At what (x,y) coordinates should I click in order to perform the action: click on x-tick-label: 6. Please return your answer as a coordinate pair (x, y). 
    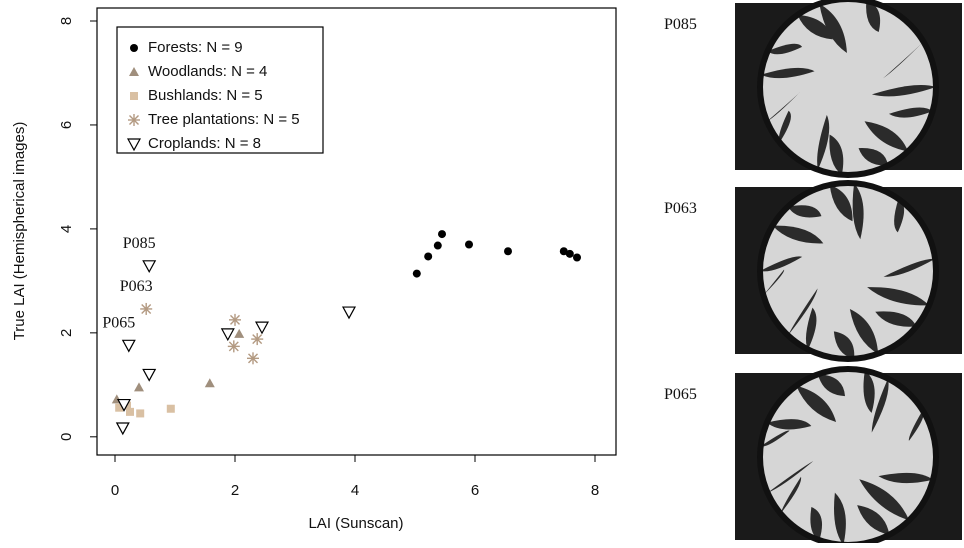
    Looking at the image, I should click on (475, 490).